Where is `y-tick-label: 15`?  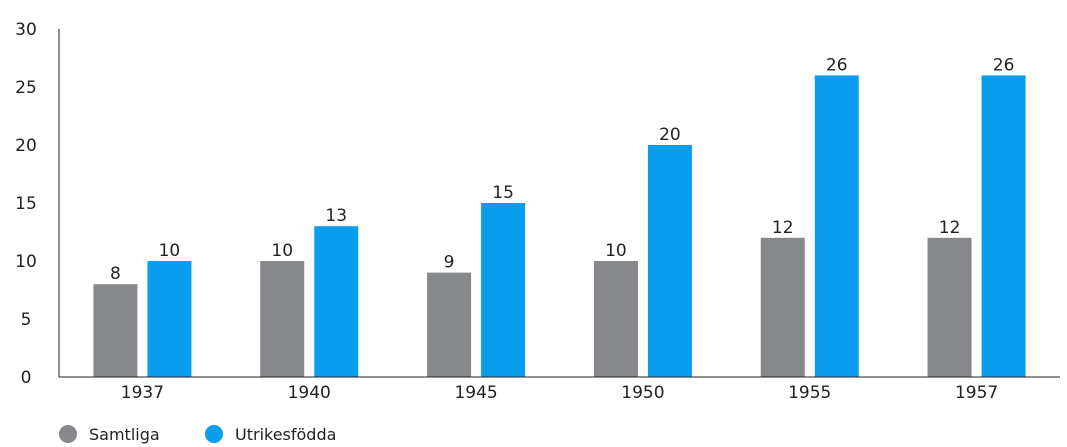 y-tick-label: 15 is located at coordinates (26, 204).